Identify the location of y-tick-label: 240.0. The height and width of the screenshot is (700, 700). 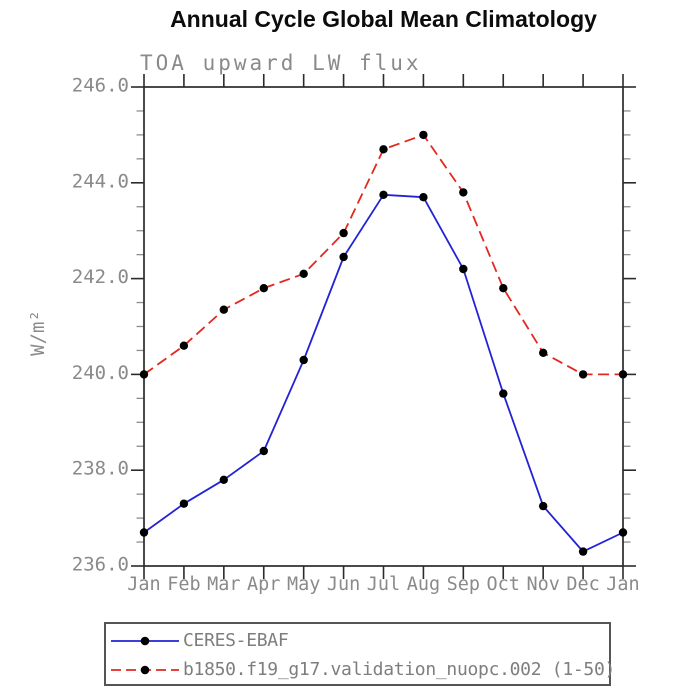
(100, 373).